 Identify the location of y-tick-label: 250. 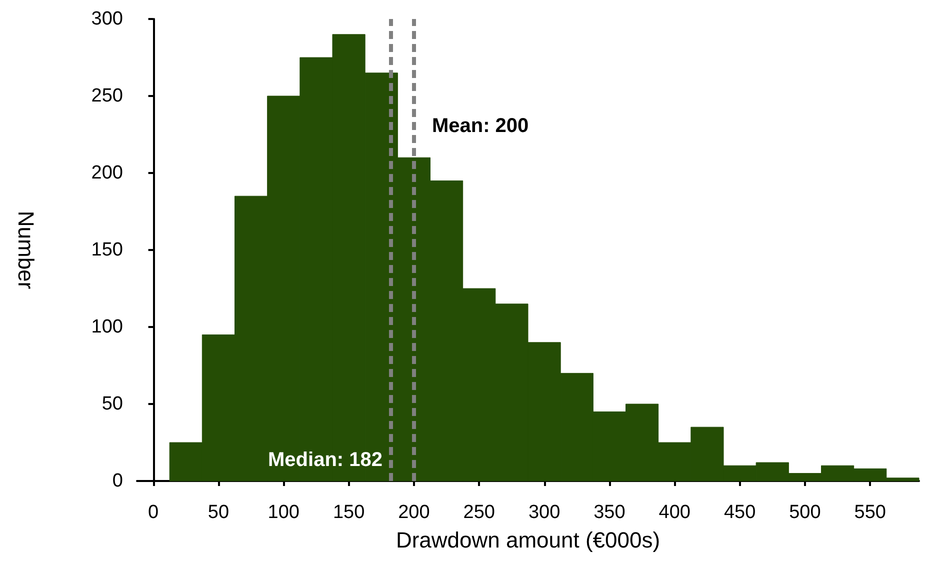
(107, 96).